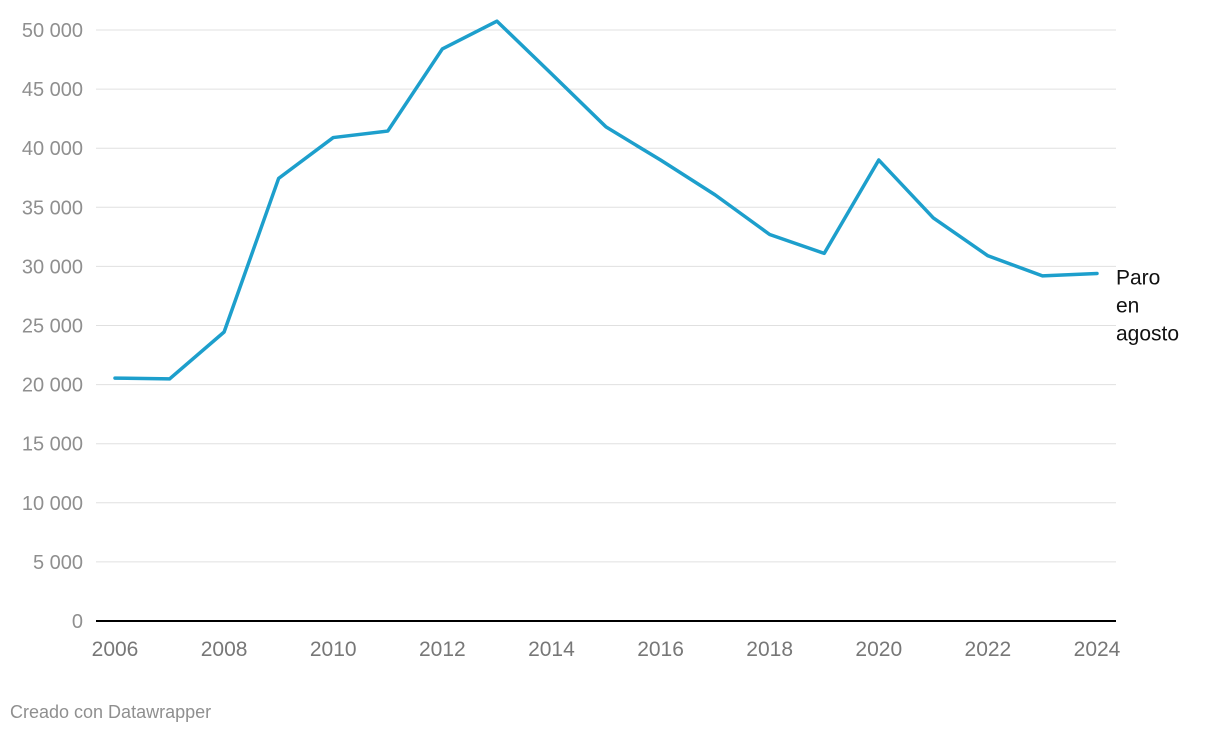 The height and width of the screenshot is (738, 1220). I want to click on footer-credit: Creado con Datawrapper, so click(111, 712).